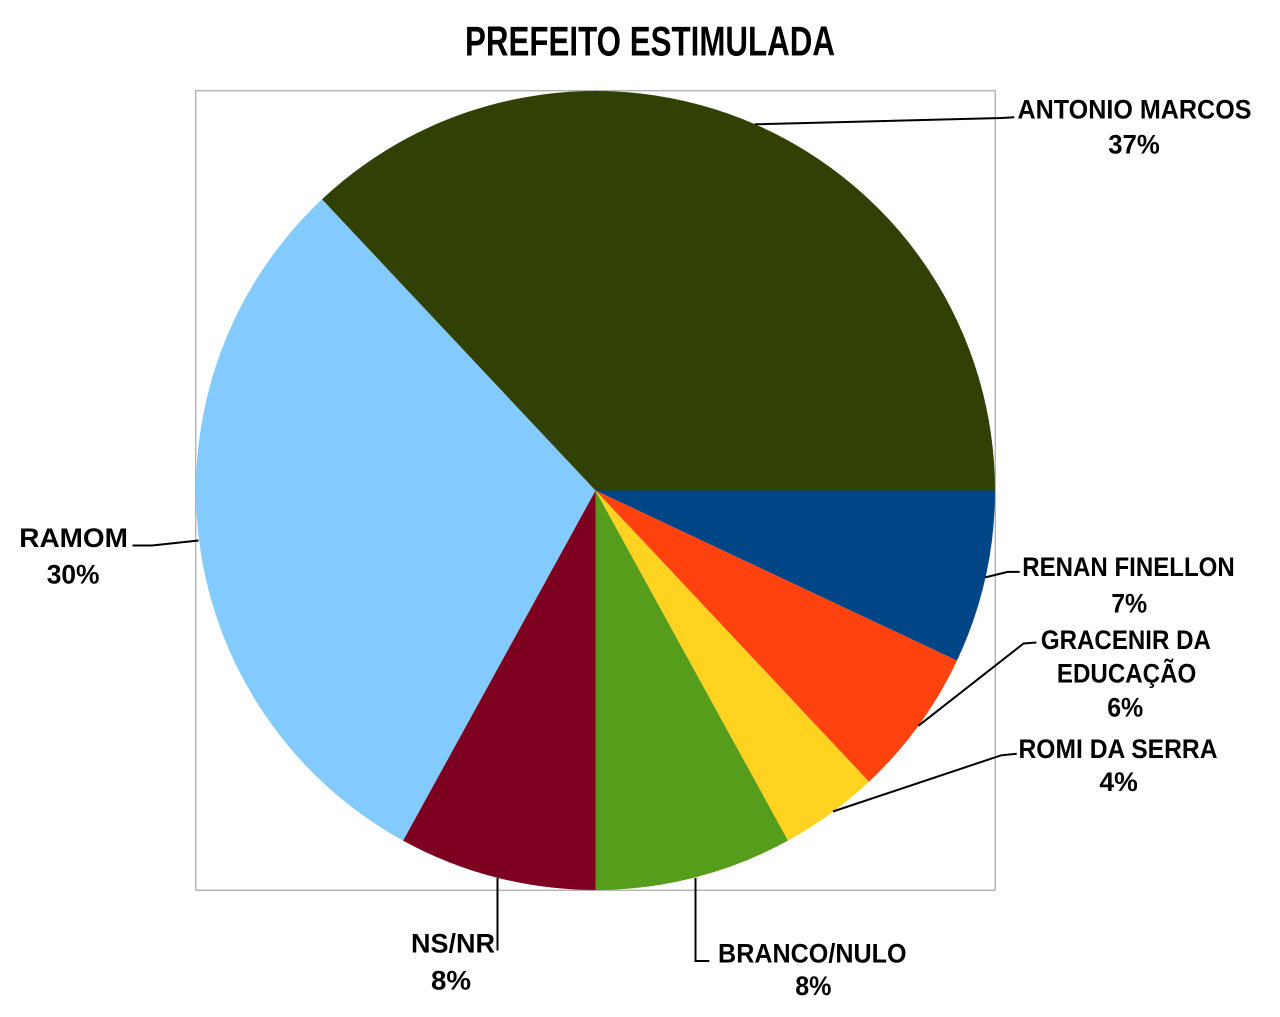 This screenshot has width=1280, height=1017. Describe the element at coordinates (1134, 144) in the screenshot. I see `svg-text: 37%` at that location.